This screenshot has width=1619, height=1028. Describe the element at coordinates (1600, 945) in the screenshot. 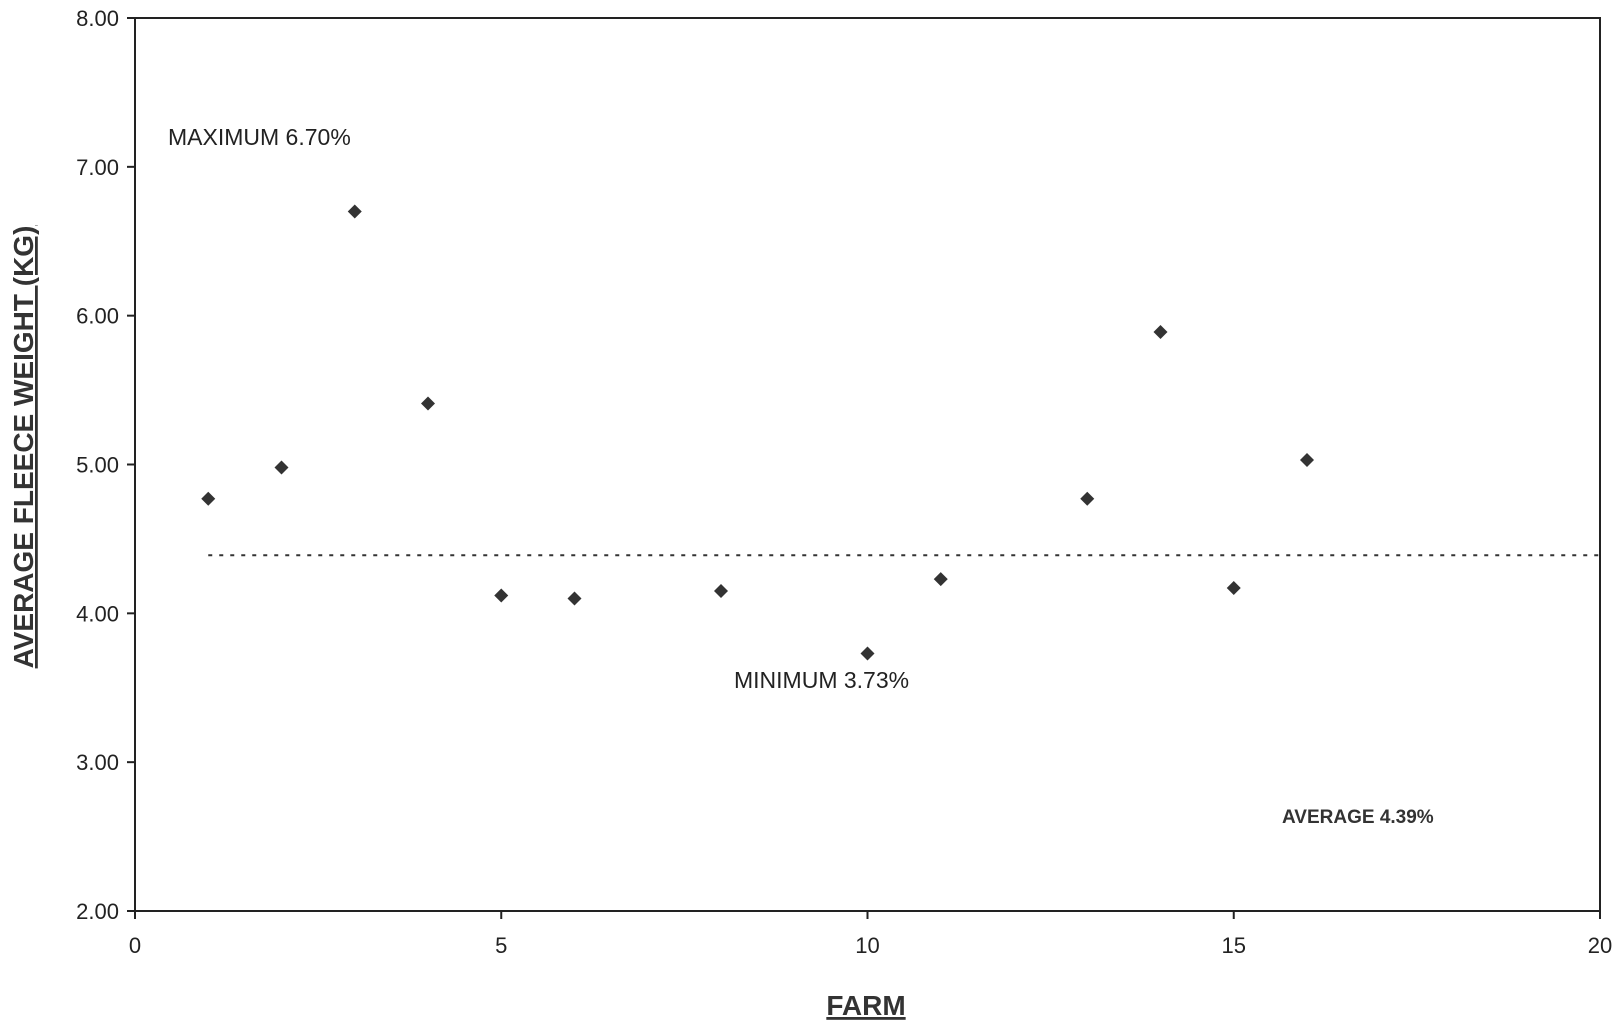

I see `x-tick-label: 20` at that location.